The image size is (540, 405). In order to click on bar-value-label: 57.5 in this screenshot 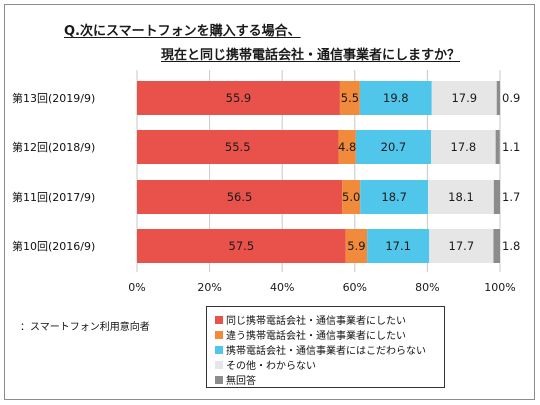, I will do `click(242, 246)`.